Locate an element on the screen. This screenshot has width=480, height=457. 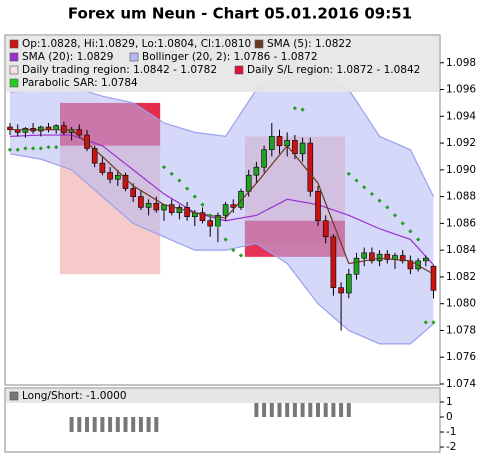
y-tick-label: 1.098 is located at coordinates (461, 63).